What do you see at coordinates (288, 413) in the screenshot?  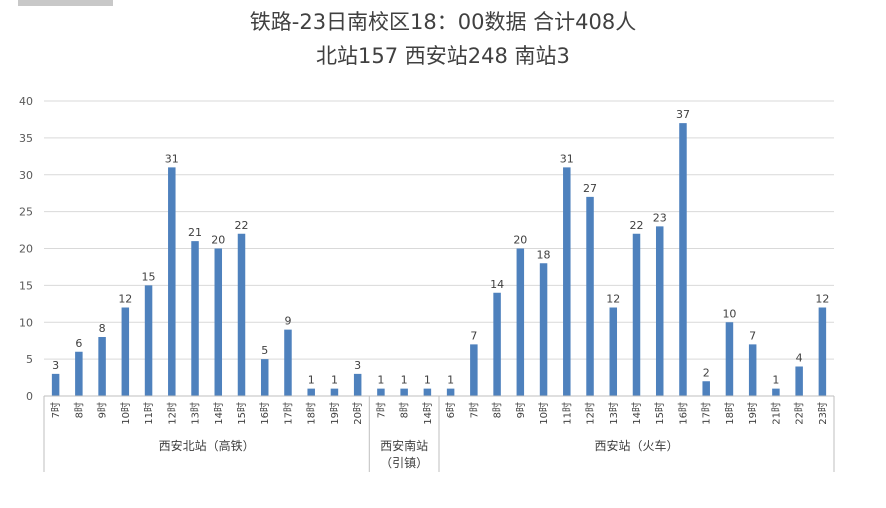 I see `x-tick-label: 17时` at bounding box center [288, 413].